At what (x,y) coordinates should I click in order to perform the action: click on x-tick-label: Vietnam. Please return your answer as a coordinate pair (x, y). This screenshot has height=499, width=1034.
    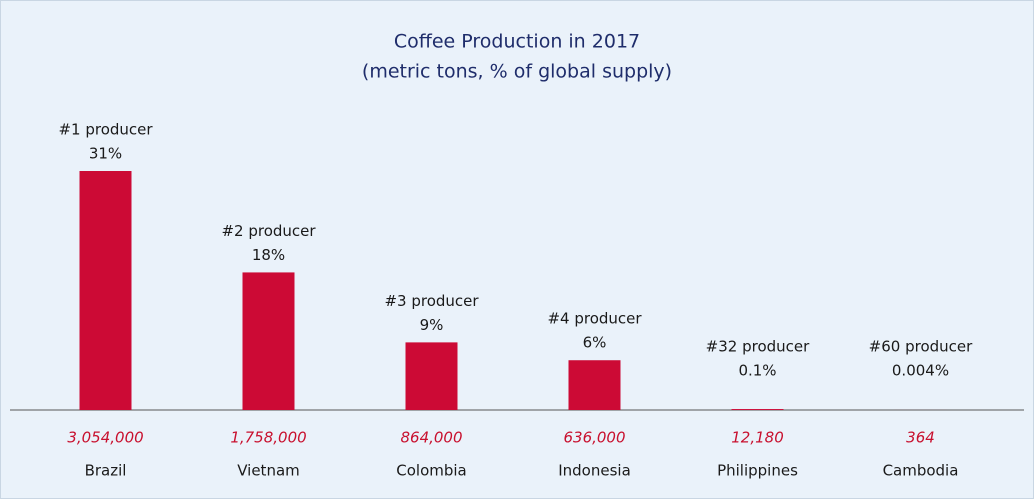
    Looking at the image, I should click on (268, 471).